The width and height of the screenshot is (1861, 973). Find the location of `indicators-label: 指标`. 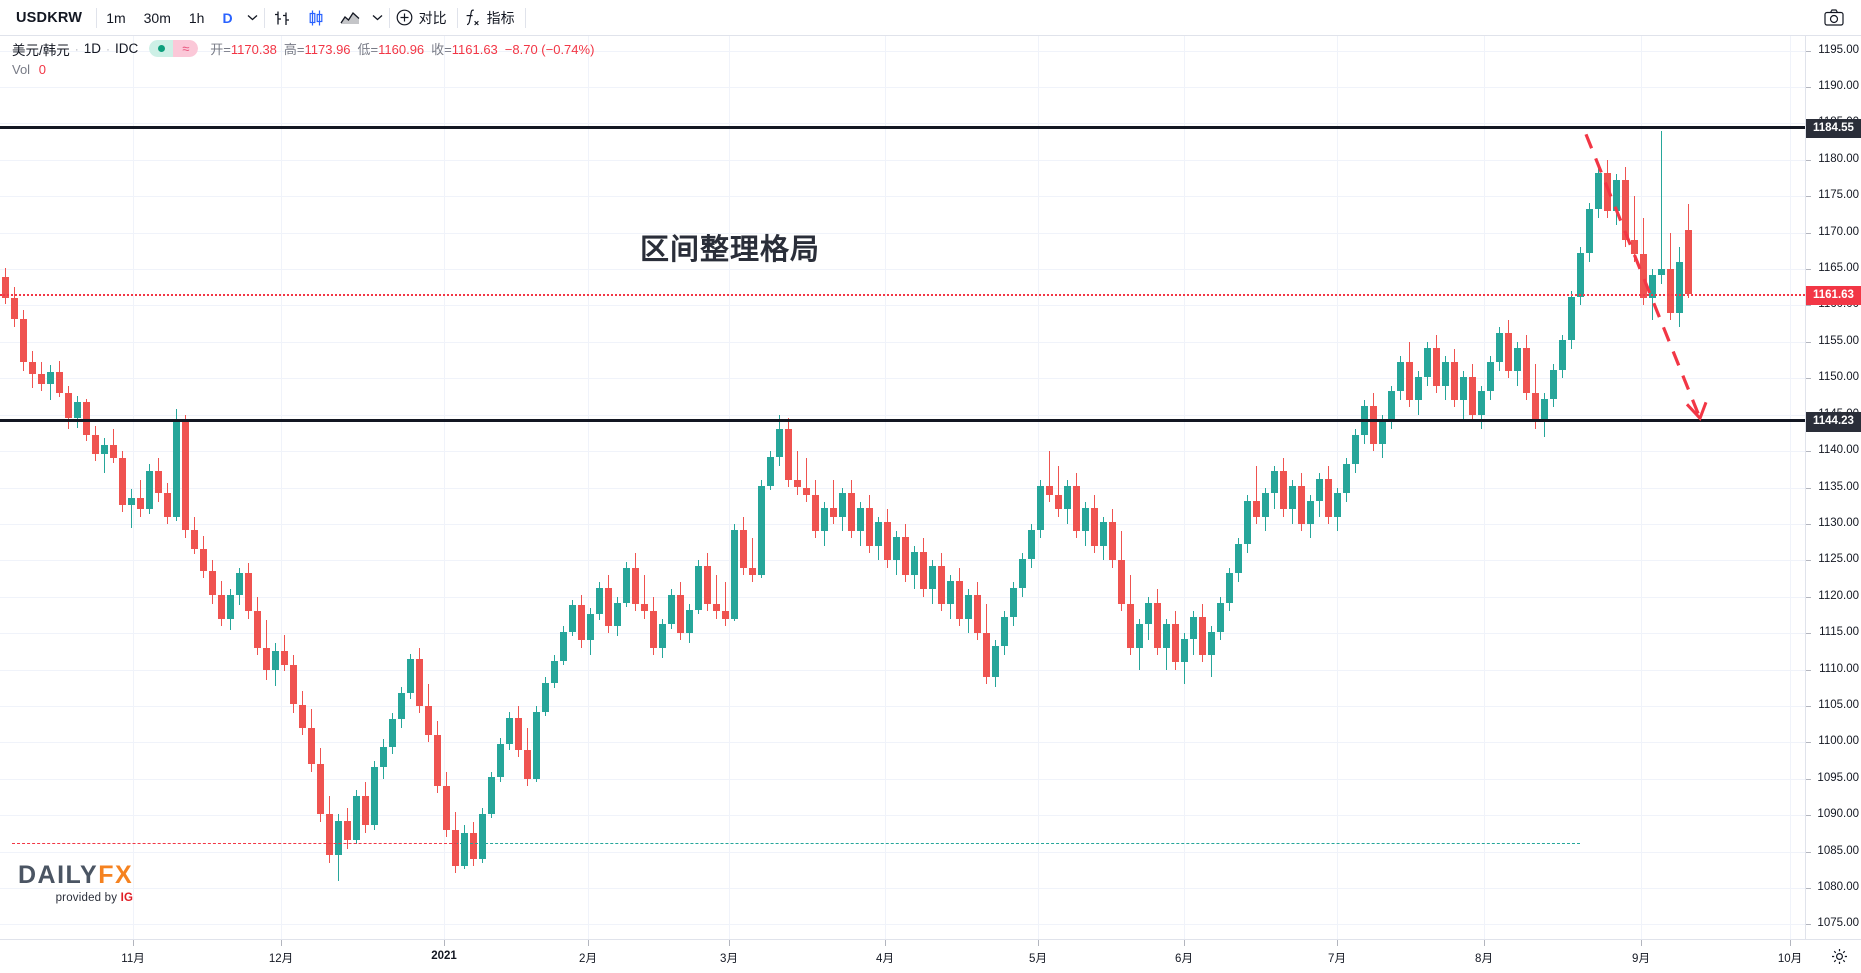

indicators-label: 指标 is located at coordinates (500, 17).